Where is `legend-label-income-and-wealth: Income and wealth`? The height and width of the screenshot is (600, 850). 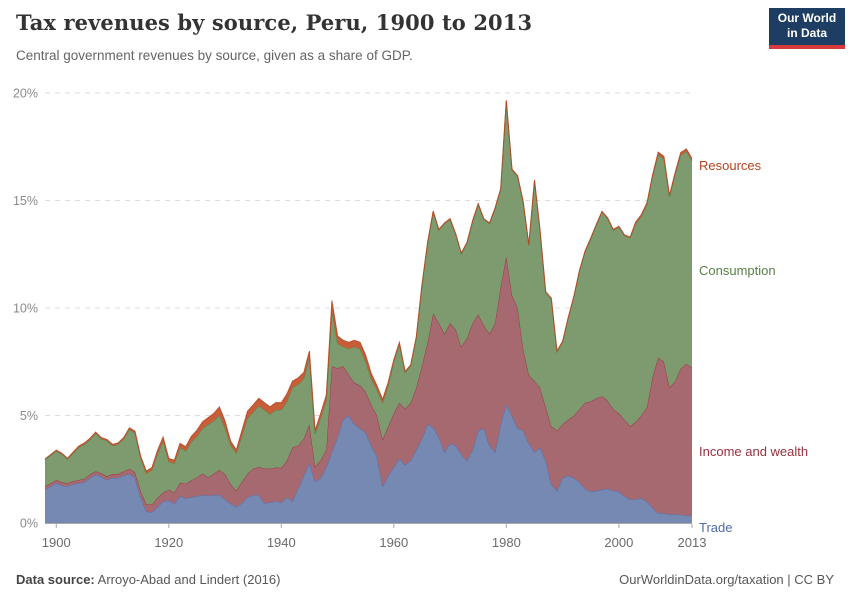 legend-label-income-and-wealth: Income and wealth is located at coordinates (754, 451).